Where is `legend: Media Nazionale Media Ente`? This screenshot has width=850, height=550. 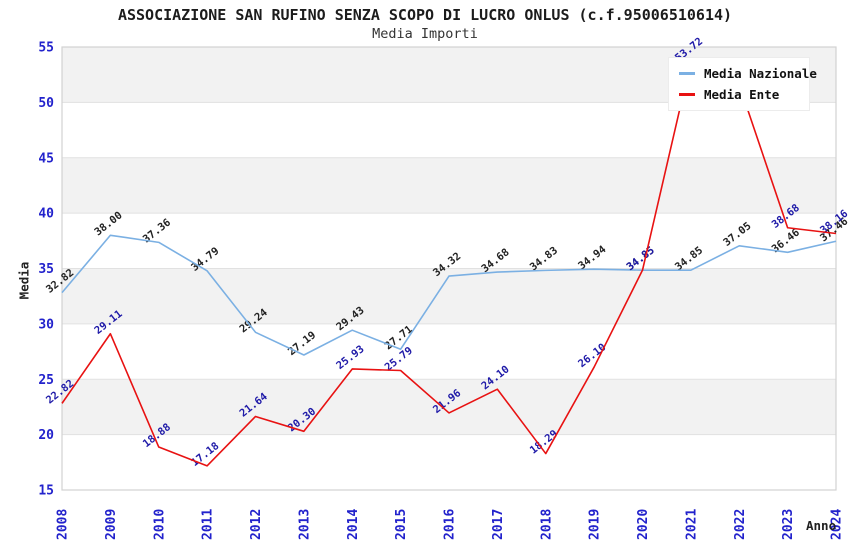 legend: Media Nazionale Media Ente is located at coordinates (742, 84).